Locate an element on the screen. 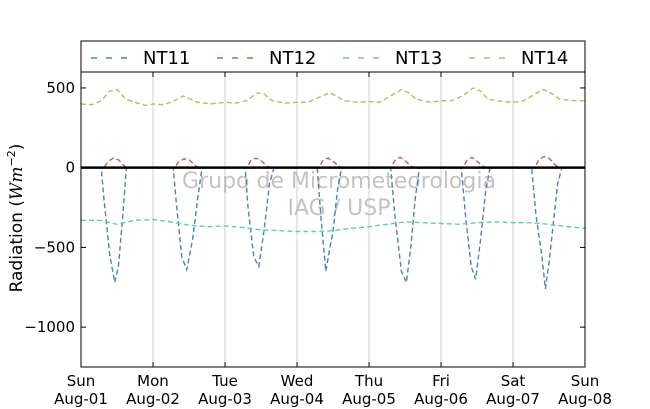  legend: NT11 NT12 NT13 NT14 is located at coordinates (333, 56).